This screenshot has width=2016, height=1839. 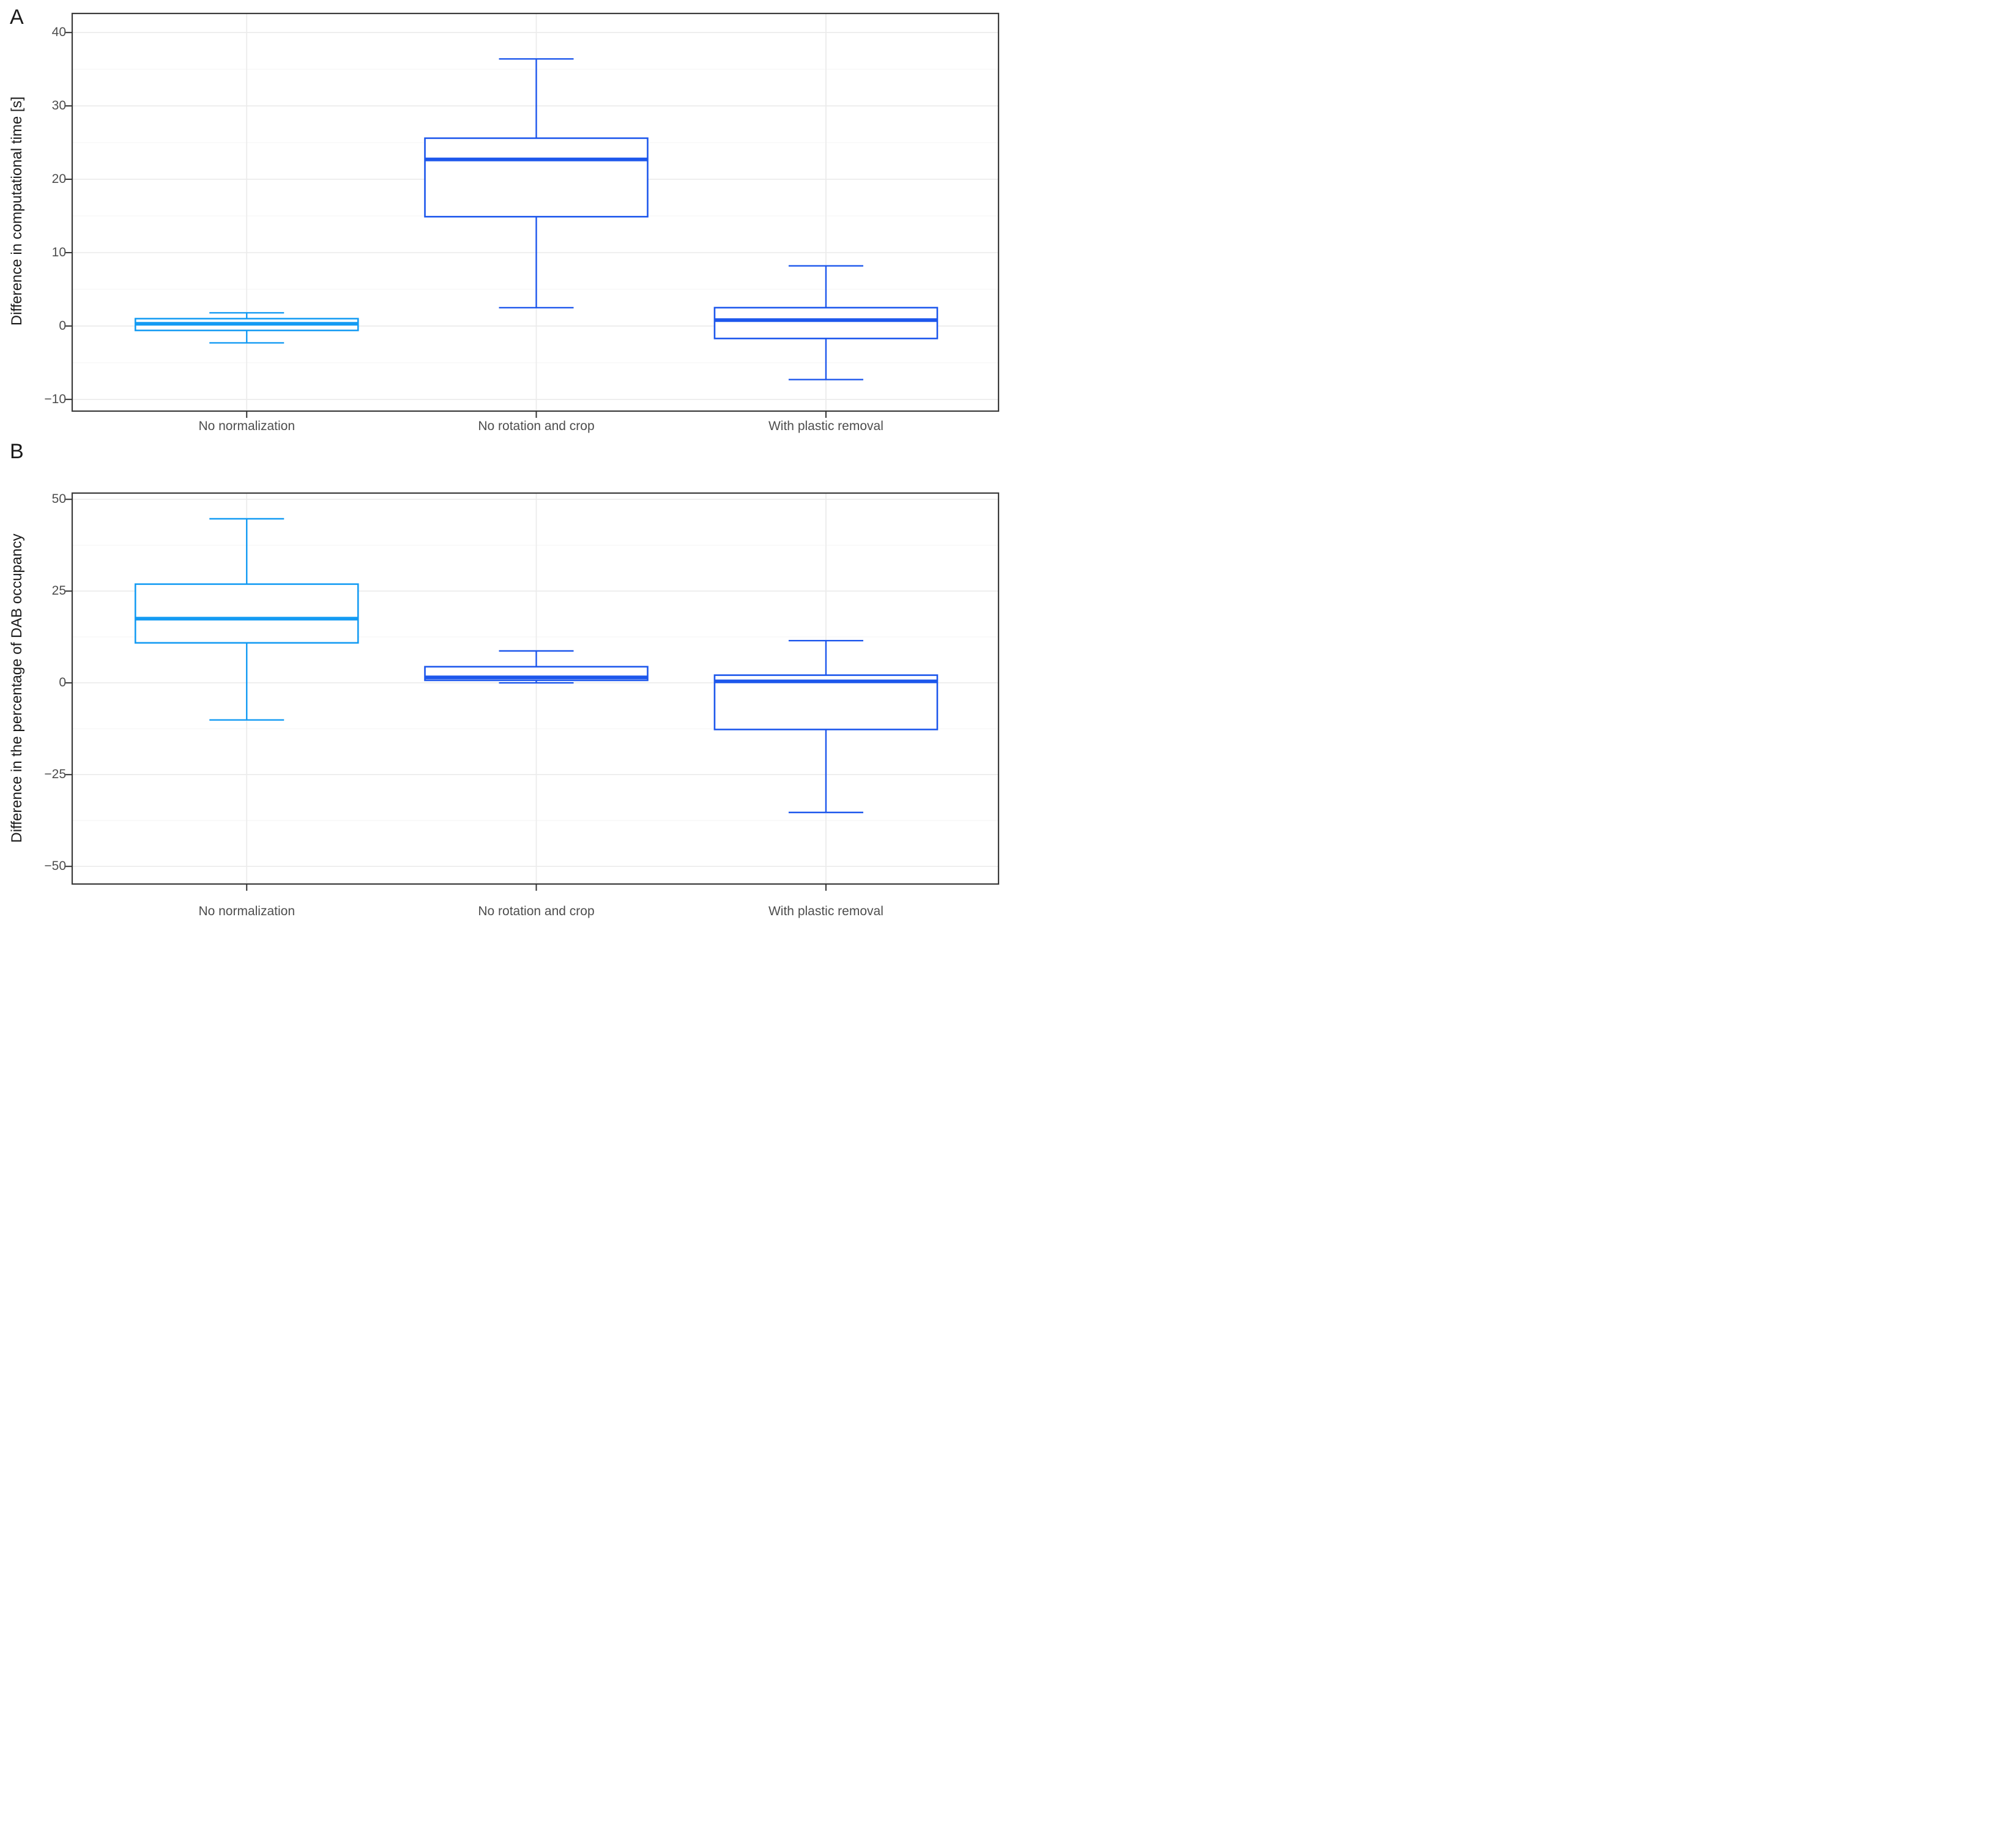 What do you see at coordinates (535, 688) in the screenshot?
I see `panel-b-border` at bounding box center [535, 688].